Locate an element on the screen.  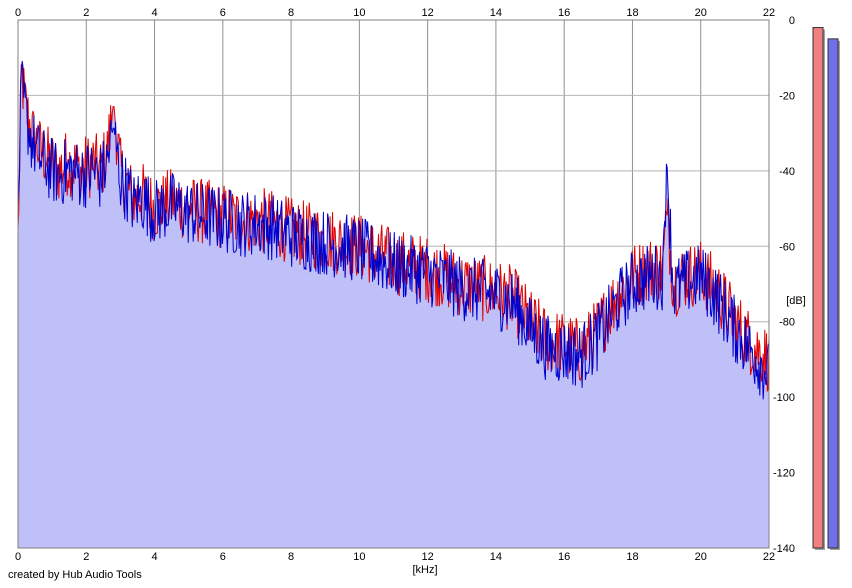
x-tick-label-bottom: 18 is located at coordinates (632, 557).